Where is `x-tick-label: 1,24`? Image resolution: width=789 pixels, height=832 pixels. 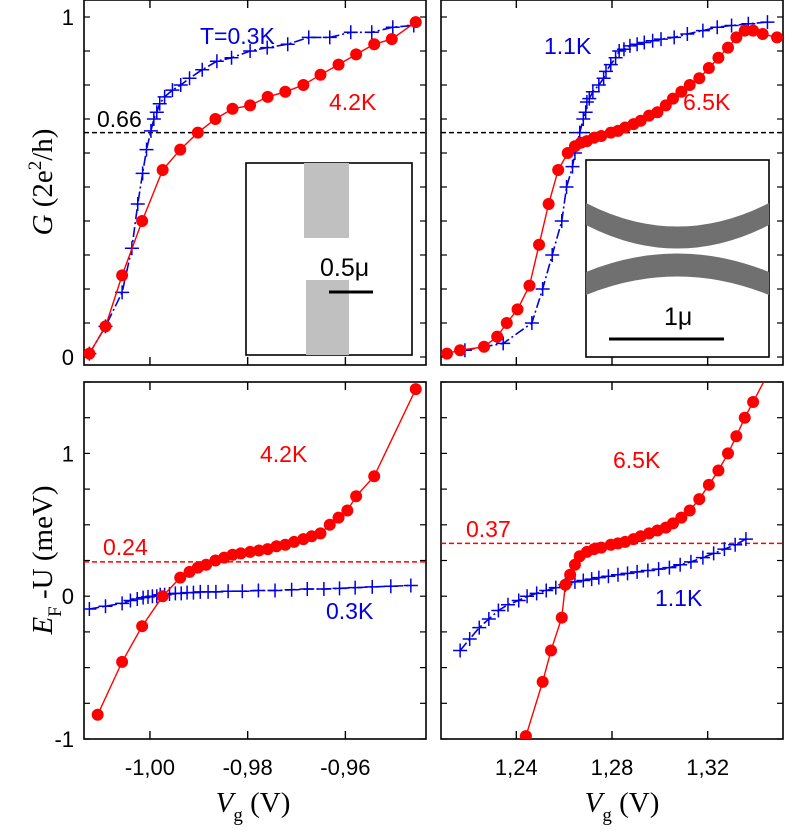
x-tick-label: 1,24 is located at coordinates (516, 767).